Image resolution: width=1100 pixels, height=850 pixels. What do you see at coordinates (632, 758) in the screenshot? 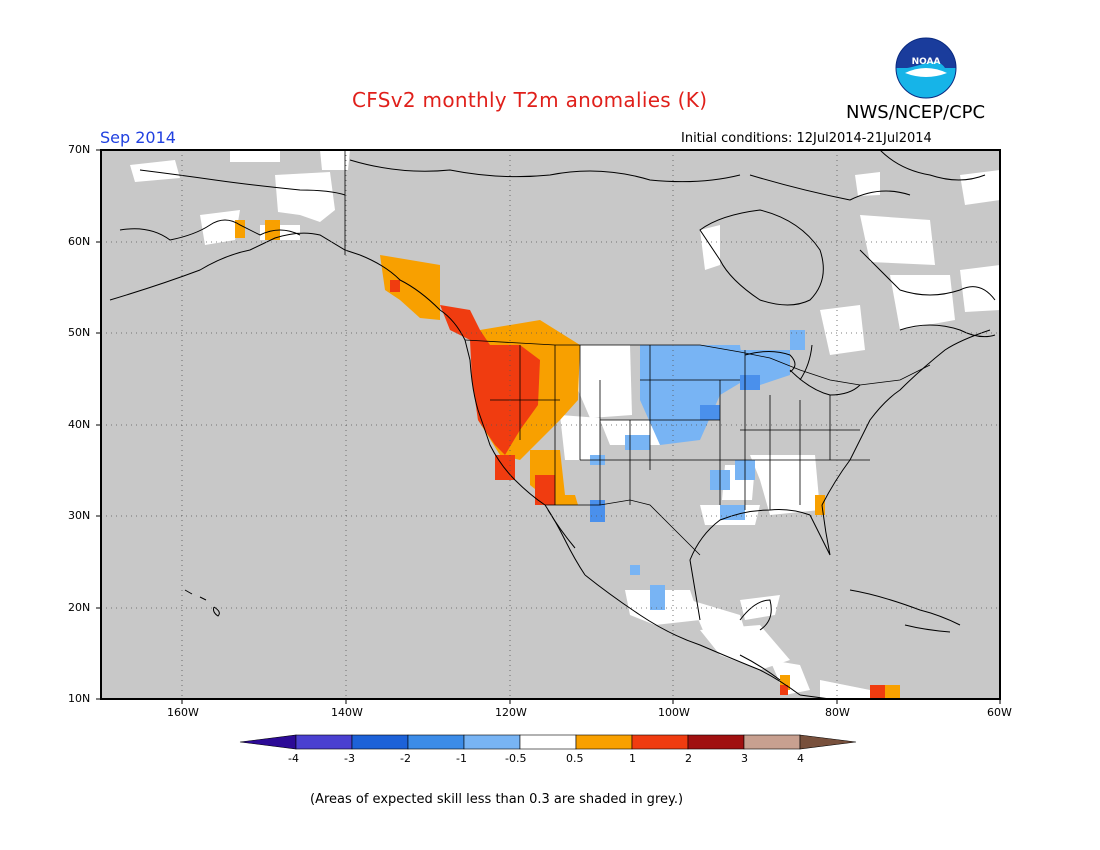
I see `colorbar-label: 1` at bounding box center [632, 758].